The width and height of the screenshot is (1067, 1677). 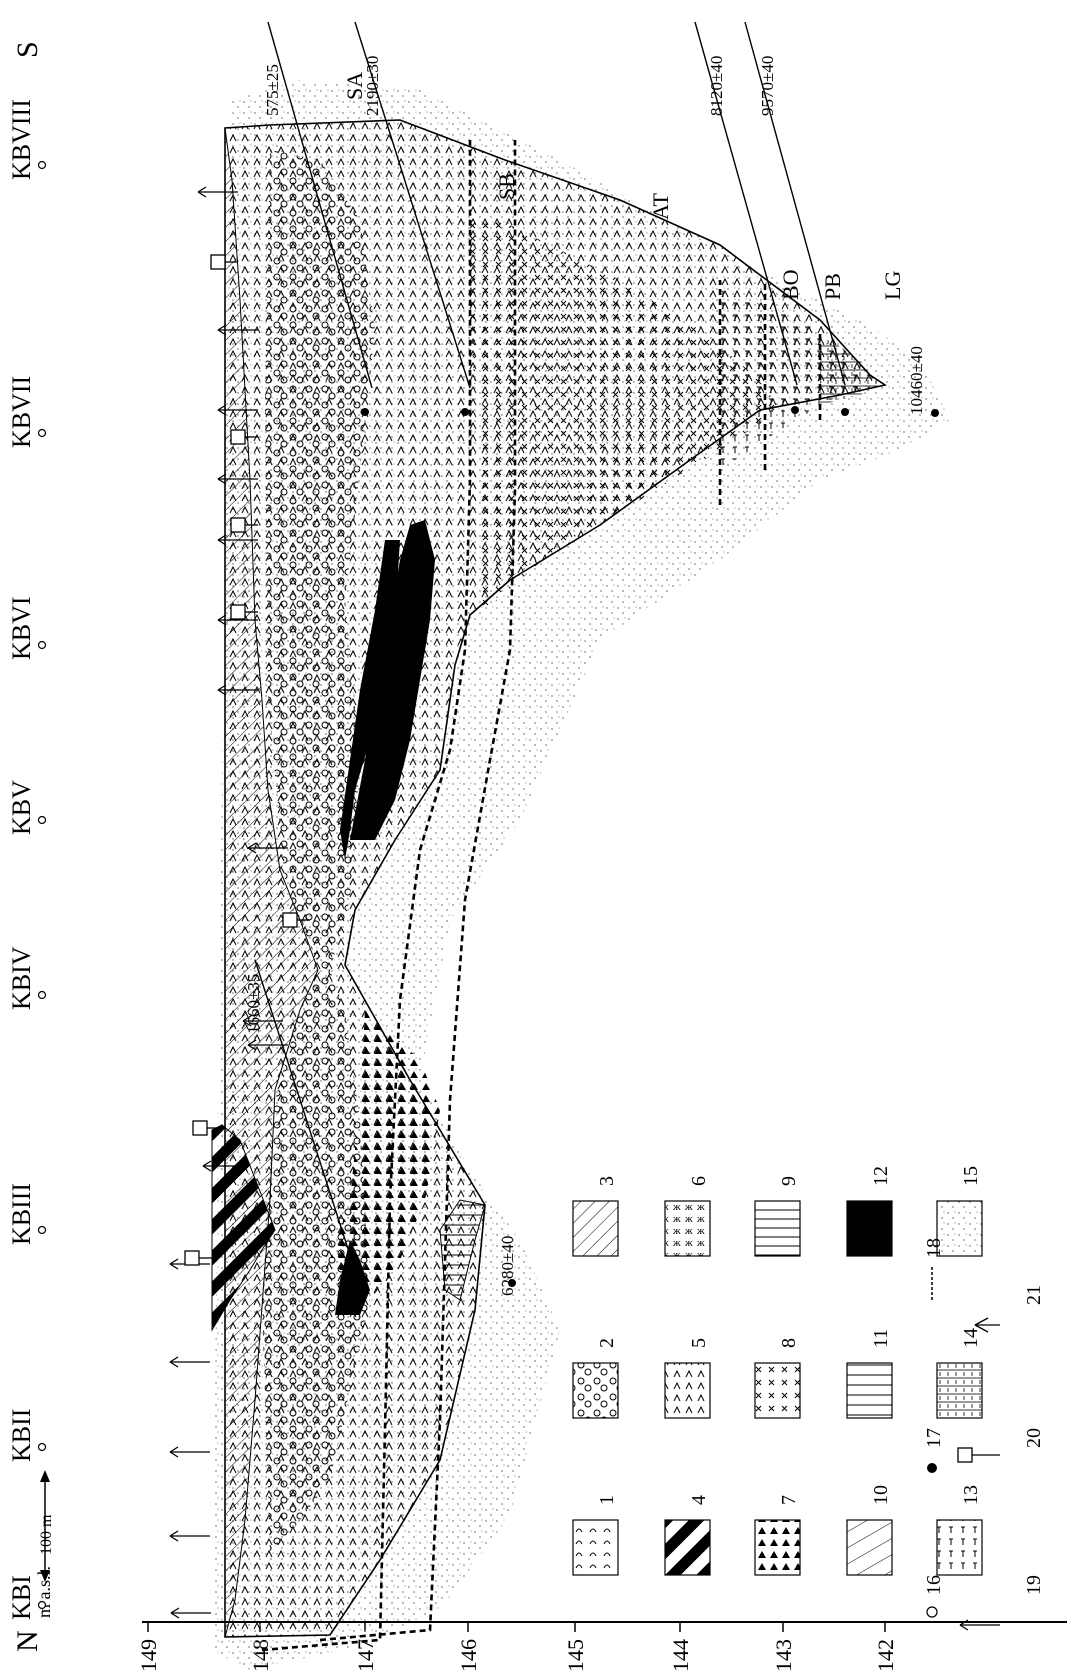 I want to click on axis-tick-label: 142, so click(x=885, y=1655).